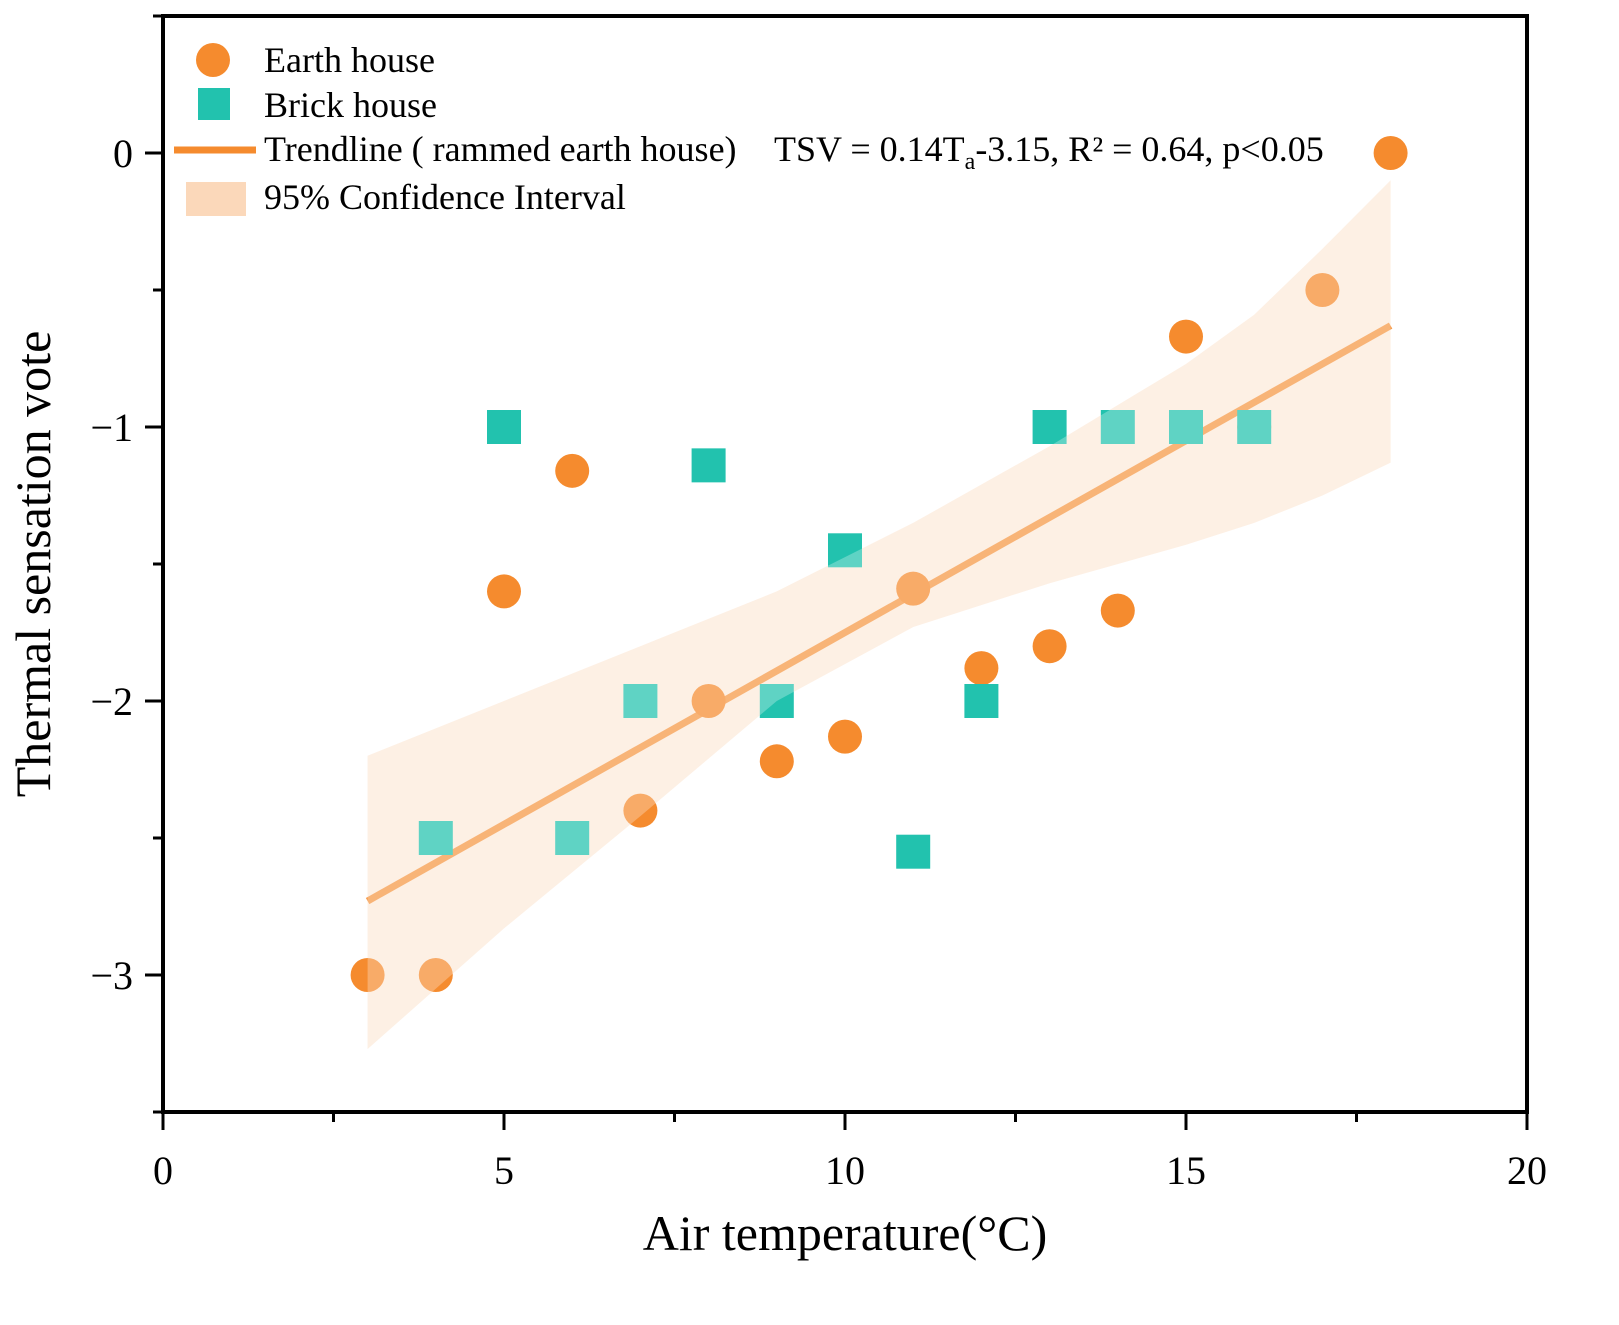  What do you see at coordinates (214, 104) in the screenshot?
I see `legend-brick-house-marker` at bounding box center [214, 104].